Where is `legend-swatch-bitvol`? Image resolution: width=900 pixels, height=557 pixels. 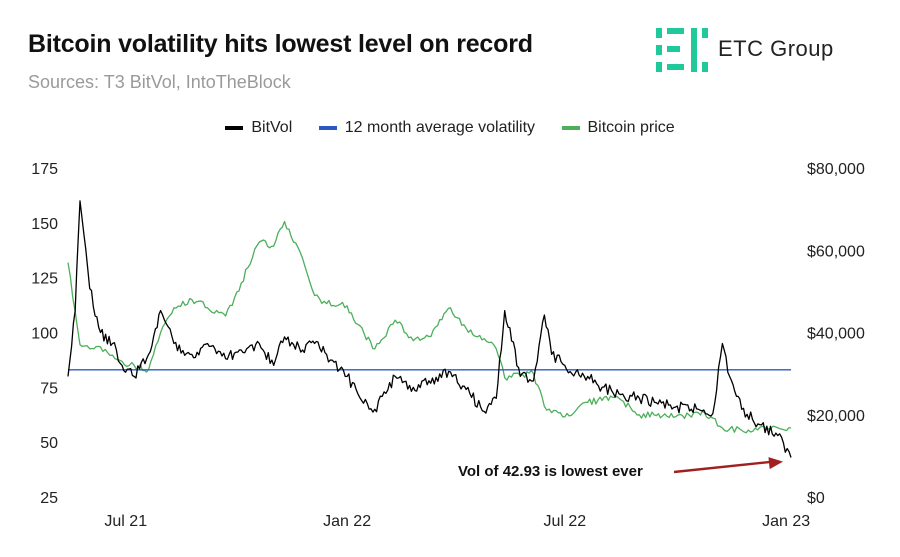
legend-swatch-bitvol is located at coordinates (234, 128).